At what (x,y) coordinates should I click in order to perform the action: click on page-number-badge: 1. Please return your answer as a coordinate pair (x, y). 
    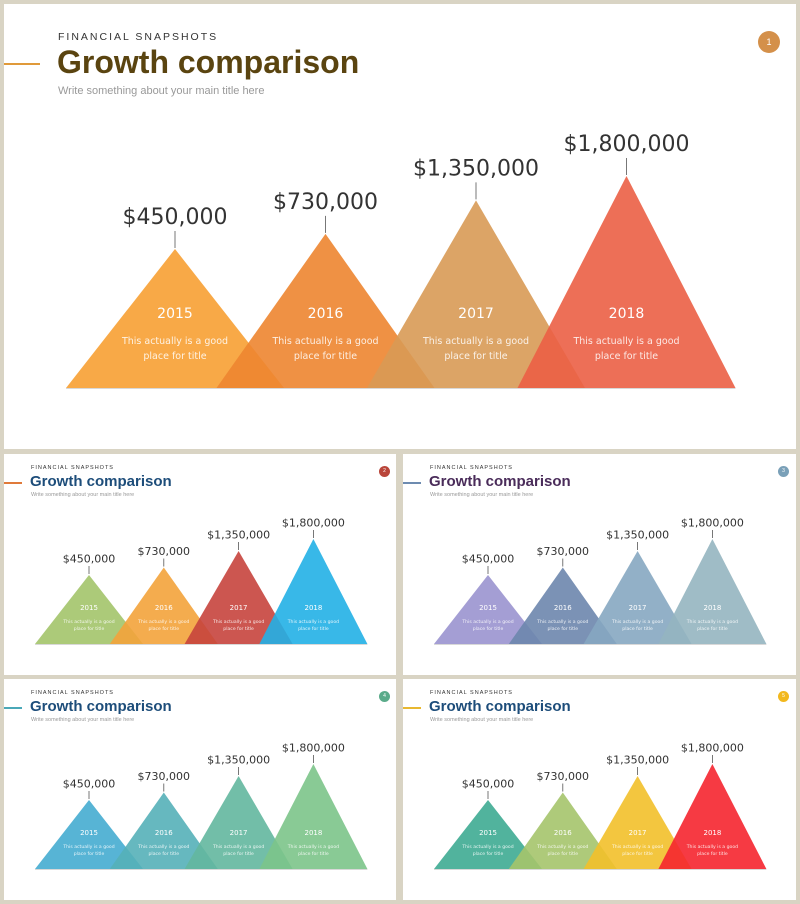
    Looking at the image, I should click on (769, 42).